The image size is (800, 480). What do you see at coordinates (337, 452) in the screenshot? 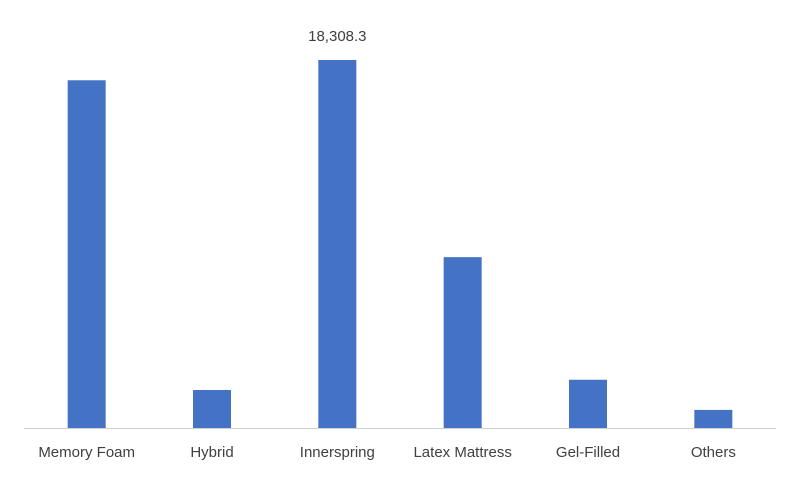
I see `x-tick-label: Innerspring` at bounding box center [337, 452].